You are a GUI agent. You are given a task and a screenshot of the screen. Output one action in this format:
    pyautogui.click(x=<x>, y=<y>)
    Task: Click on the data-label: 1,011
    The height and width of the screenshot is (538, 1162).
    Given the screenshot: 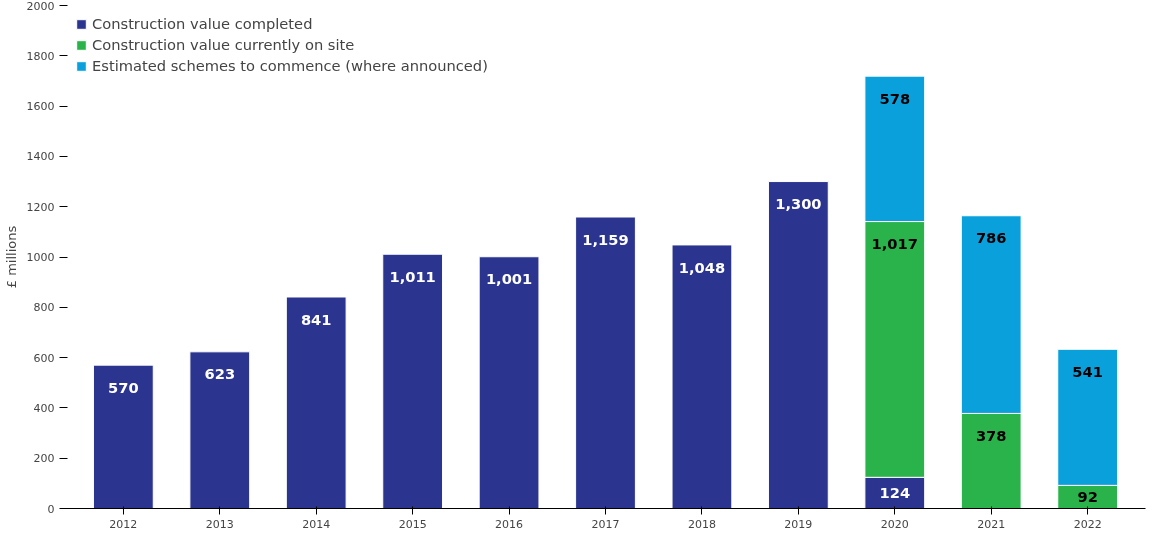 What is the action you would take?
    pyautogui.click(x=412, y=276)
    